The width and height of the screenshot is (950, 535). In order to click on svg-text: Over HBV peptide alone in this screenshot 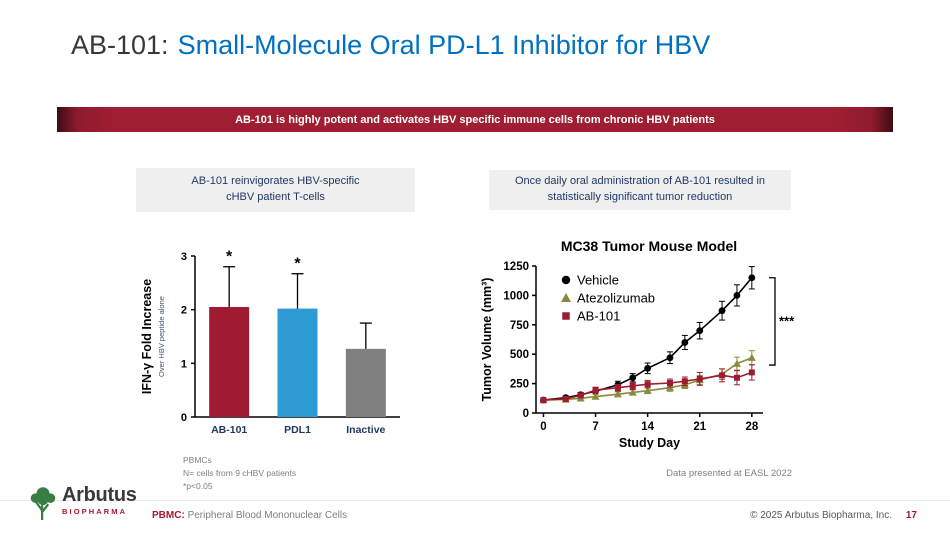, I will do `click(161, 336)`.